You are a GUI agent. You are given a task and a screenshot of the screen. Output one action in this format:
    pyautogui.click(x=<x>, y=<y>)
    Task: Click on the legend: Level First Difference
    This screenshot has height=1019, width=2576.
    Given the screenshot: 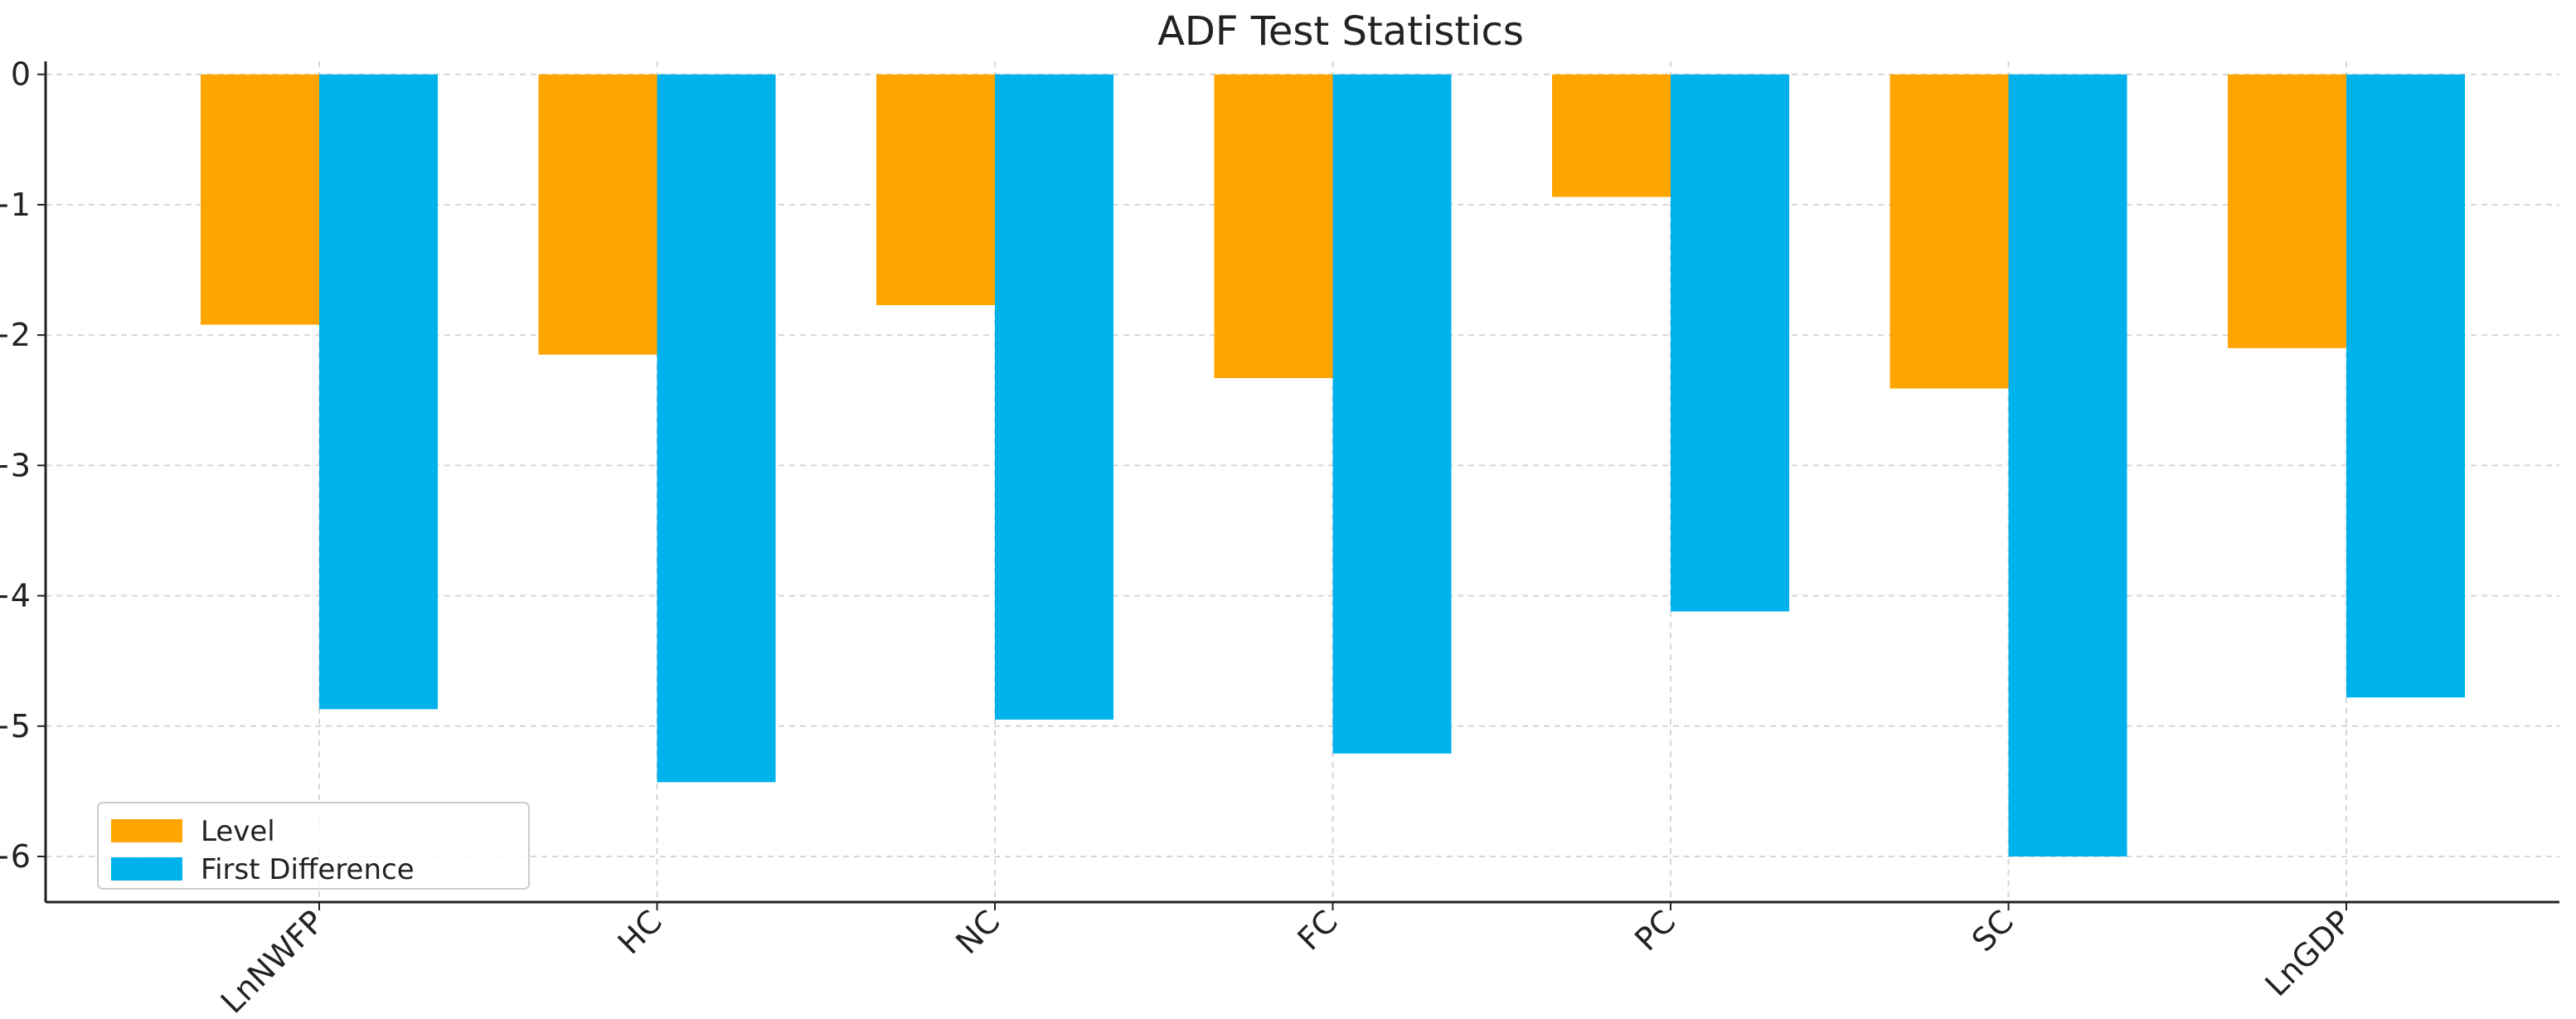 What is the action you would take?
    pyautogui.click(x=313, y=846)
    